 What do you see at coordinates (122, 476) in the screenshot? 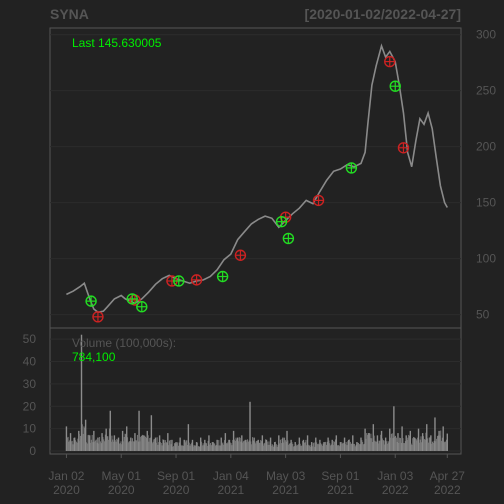
I see `x-tick-label: May 01` at bounding box center [122, 476].